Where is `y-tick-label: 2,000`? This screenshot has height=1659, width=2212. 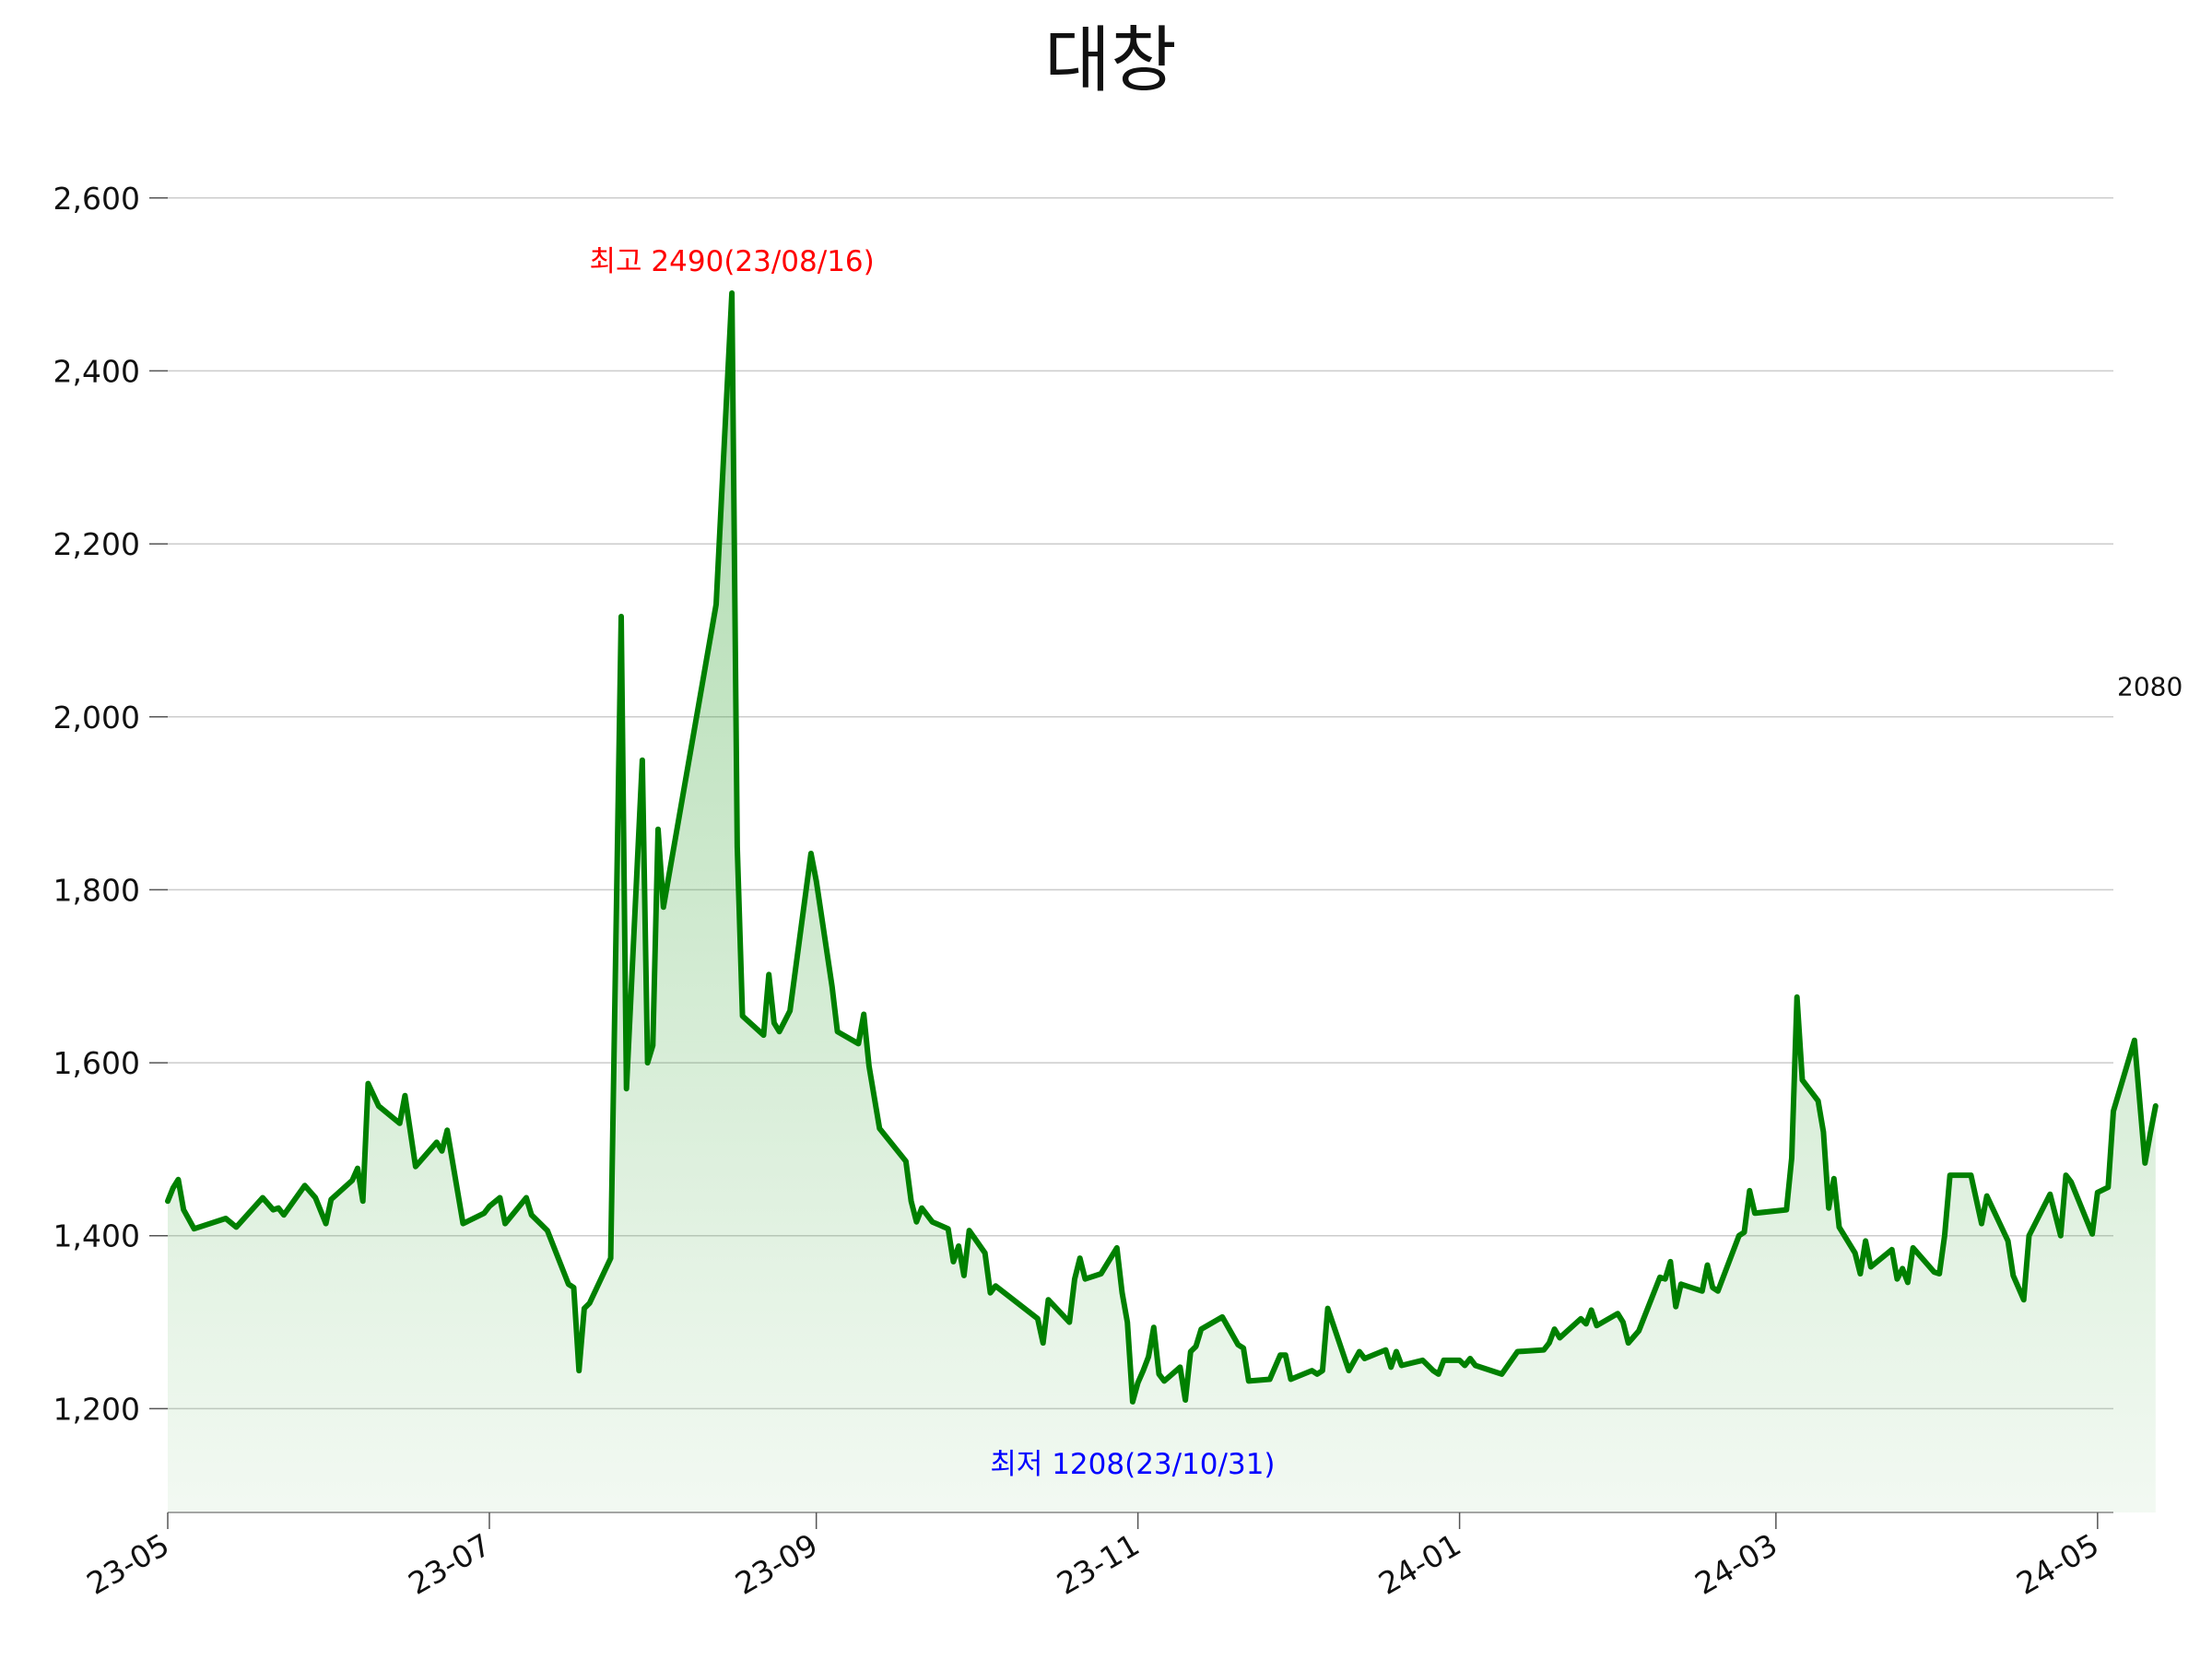
y-tick-label: 2,000 is located at coordinates (96, 717).